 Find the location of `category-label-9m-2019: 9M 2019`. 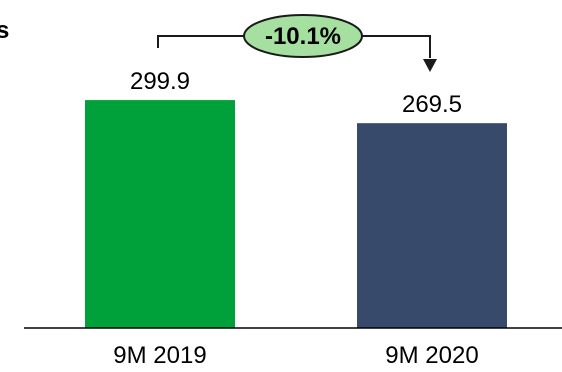

category-label-9m-2019: 9M 2019 is located at coordinates (159, 355).